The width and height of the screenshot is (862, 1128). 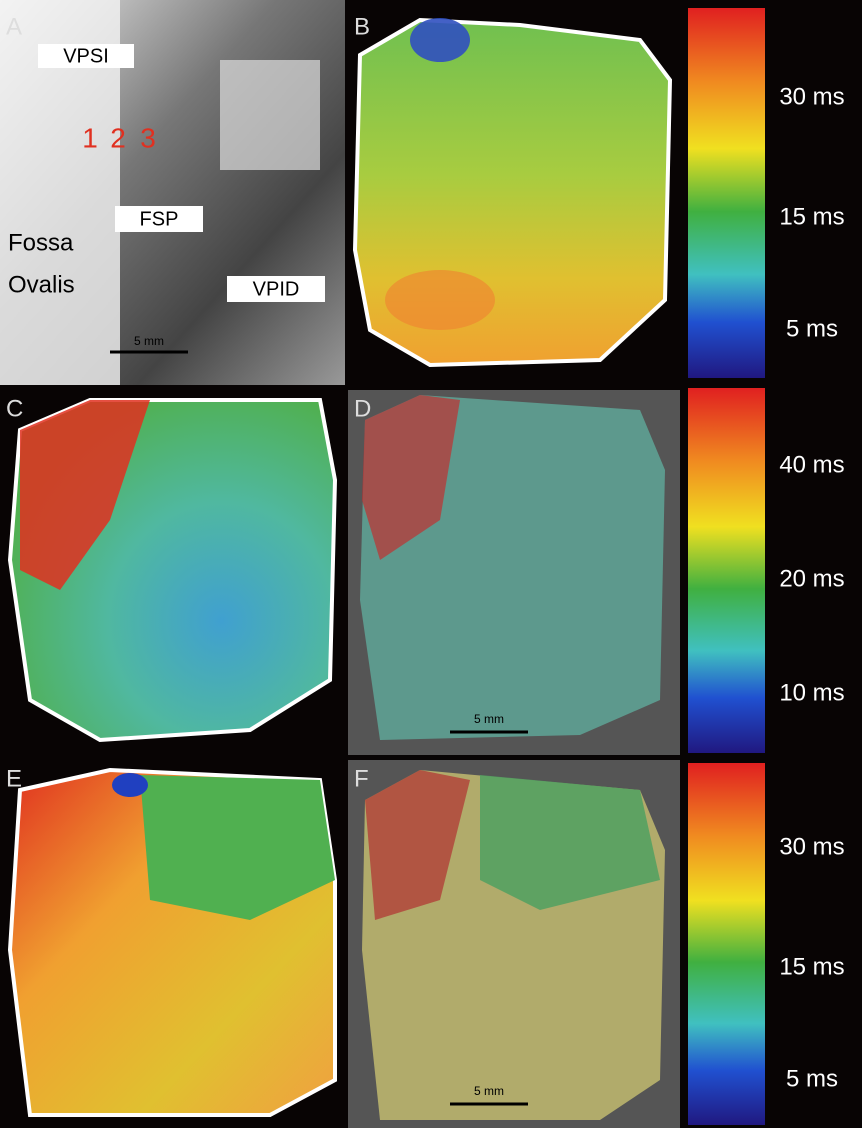 I want to click on colorbar-label: 40 ms, so click(x=811, y=464).